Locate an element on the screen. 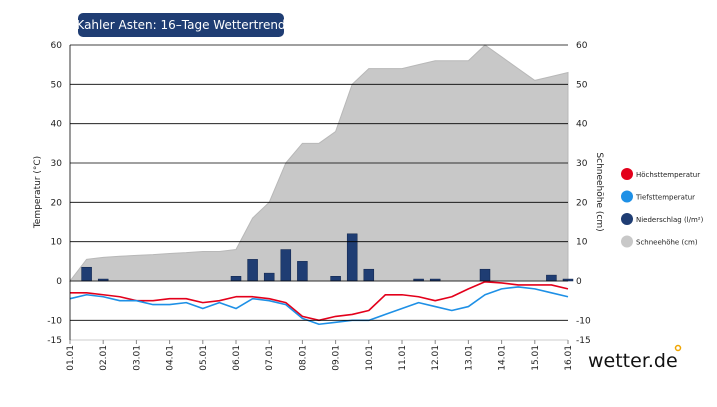  x-tick-label: 10.01 is located at coordinates (370, 358).